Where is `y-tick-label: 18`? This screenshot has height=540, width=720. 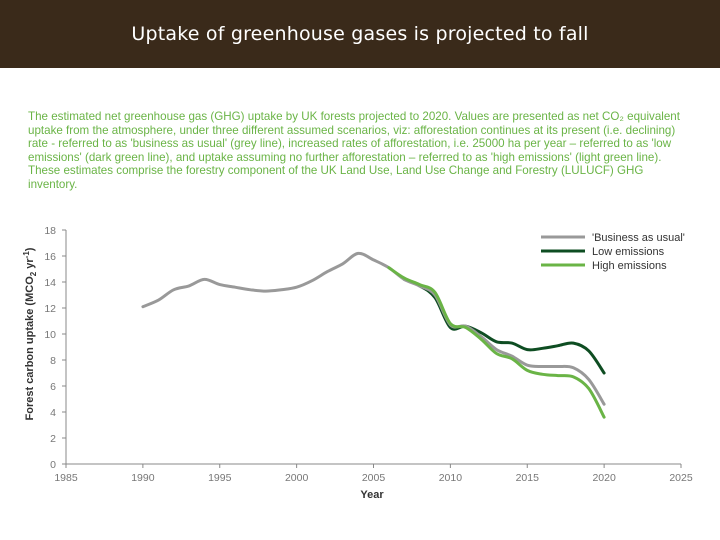 y-tick-label: 18 is located at coordinates (50, 231).